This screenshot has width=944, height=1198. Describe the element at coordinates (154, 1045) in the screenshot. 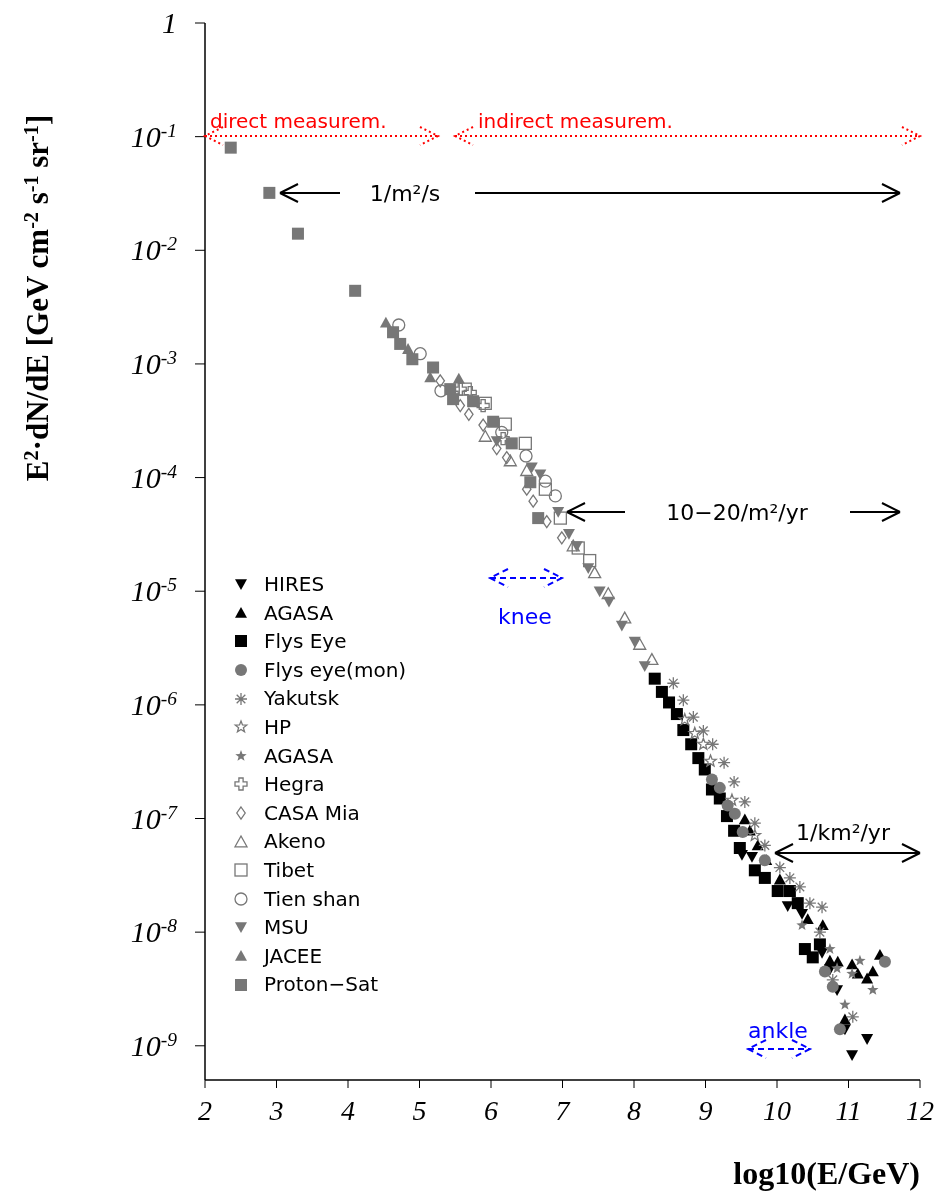

I see `y-tick-label: 10$^{-9}$` at that location.